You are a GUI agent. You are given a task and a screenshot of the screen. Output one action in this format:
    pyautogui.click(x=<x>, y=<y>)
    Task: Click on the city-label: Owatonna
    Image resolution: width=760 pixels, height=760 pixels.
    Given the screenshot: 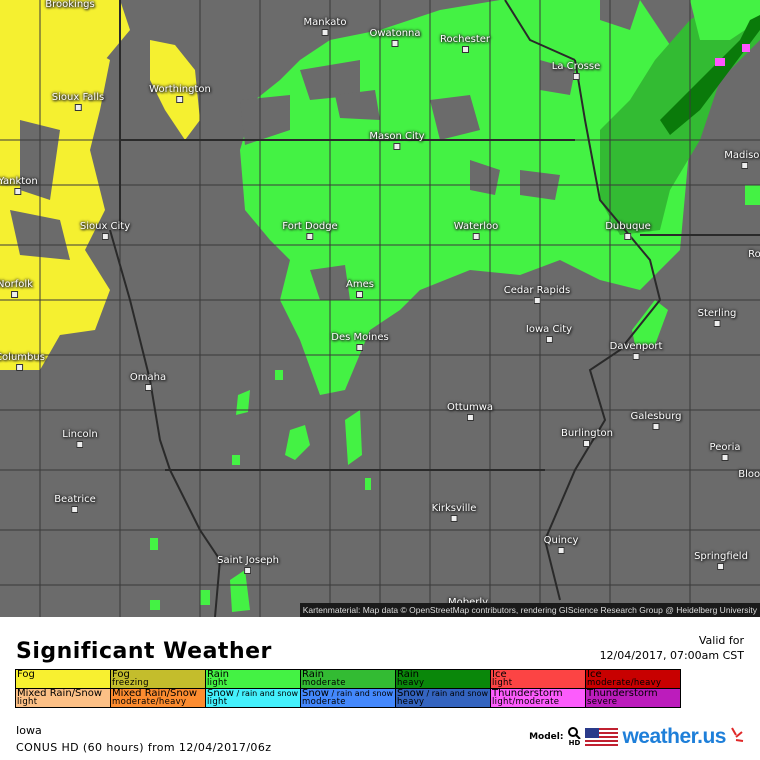 What is the action you would take?
    pyautogui.click(x=395, y=33)
    